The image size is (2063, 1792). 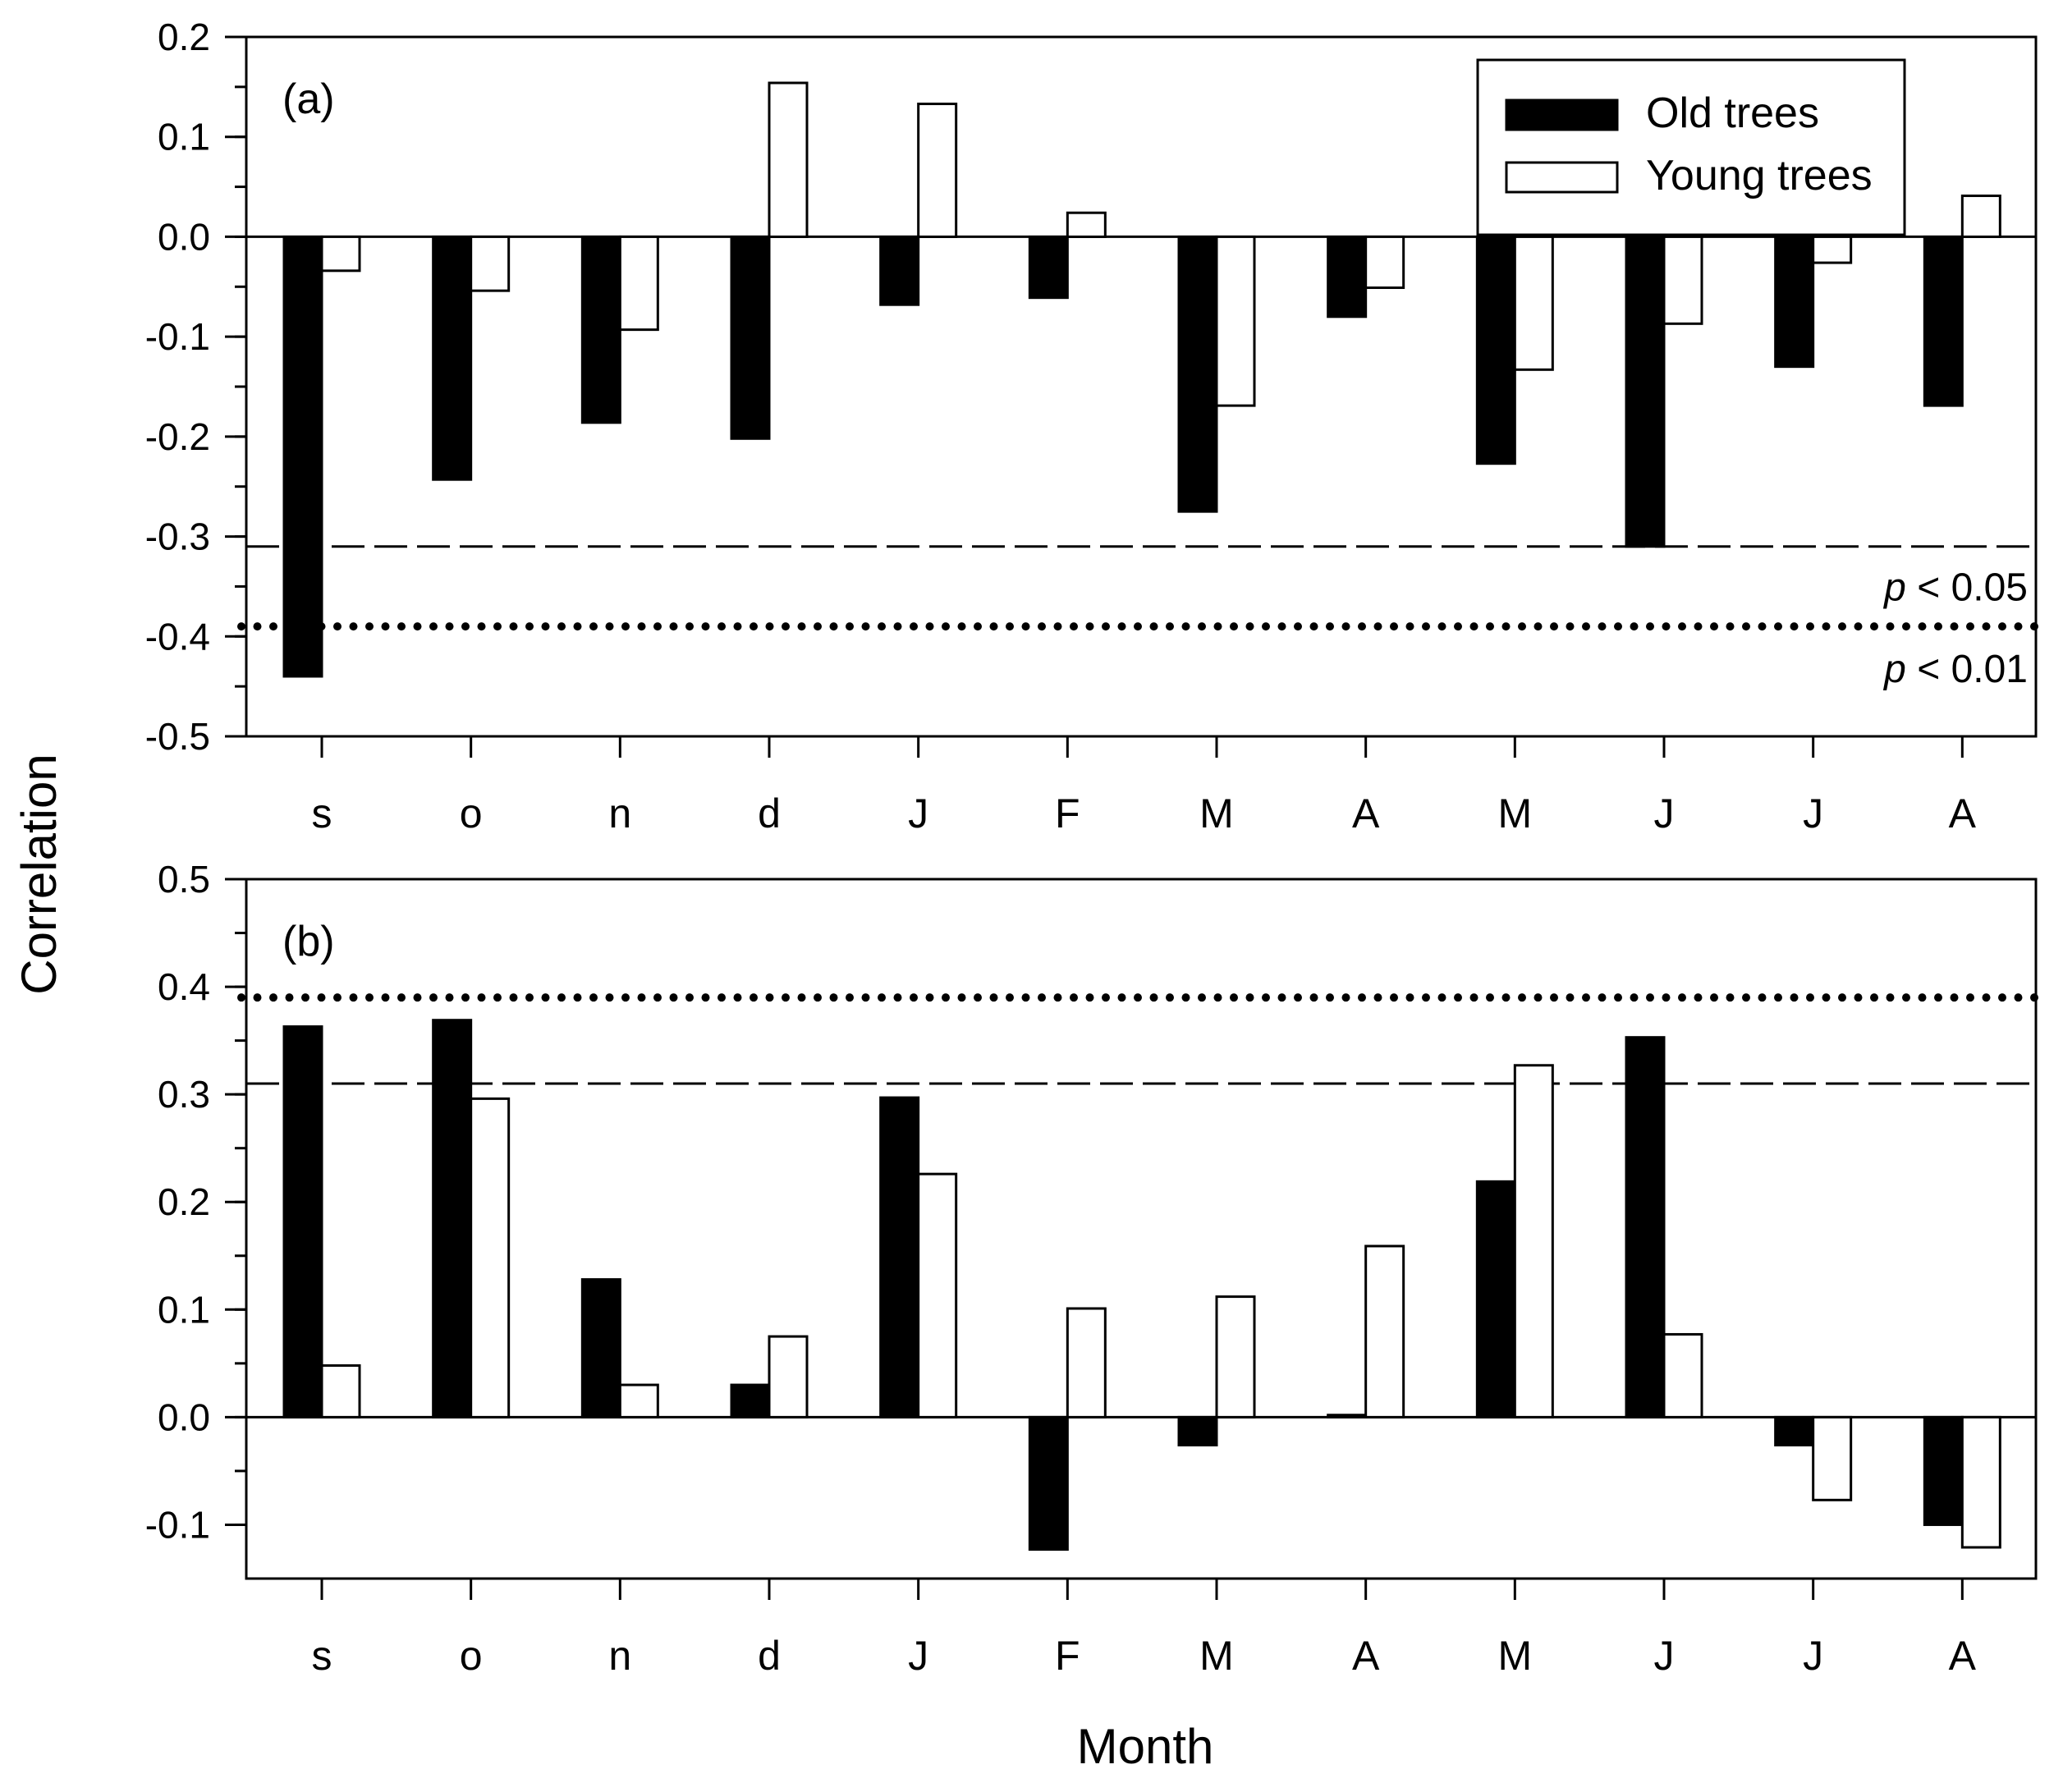 I want to click on x-category-label: o, so click(x=471, y=1656).